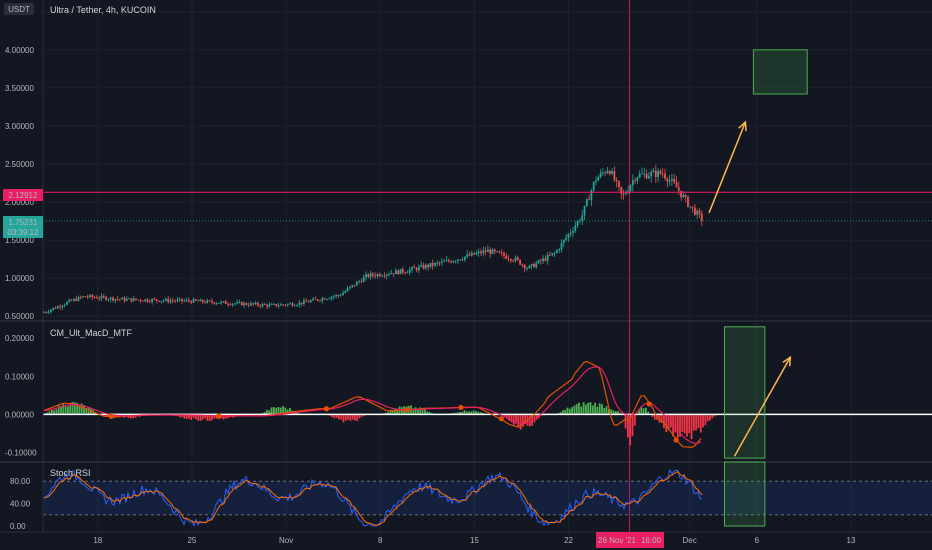  I want to click on time-tick-label: 25, so click(191, 540).